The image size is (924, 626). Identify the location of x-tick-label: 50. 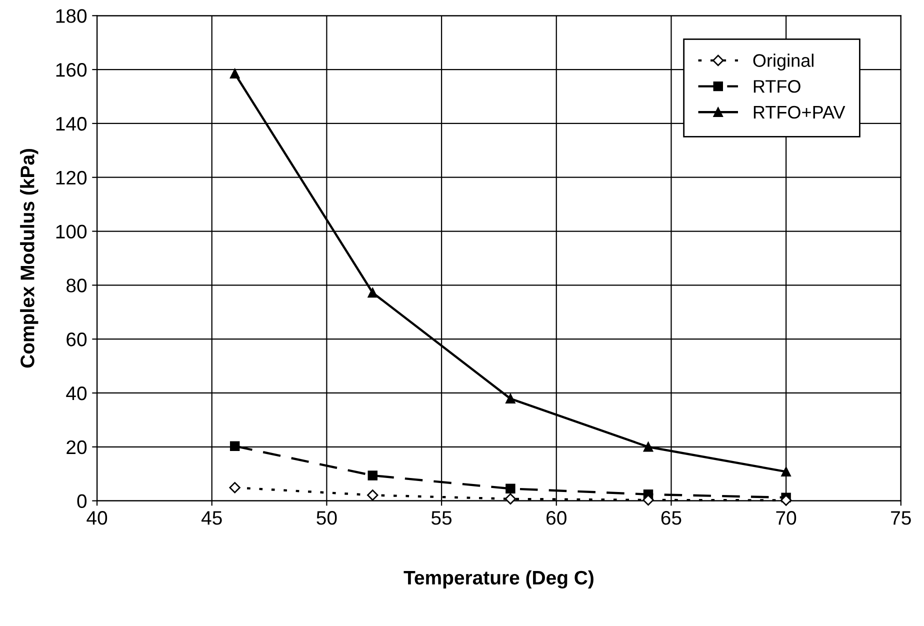
(326, 518).